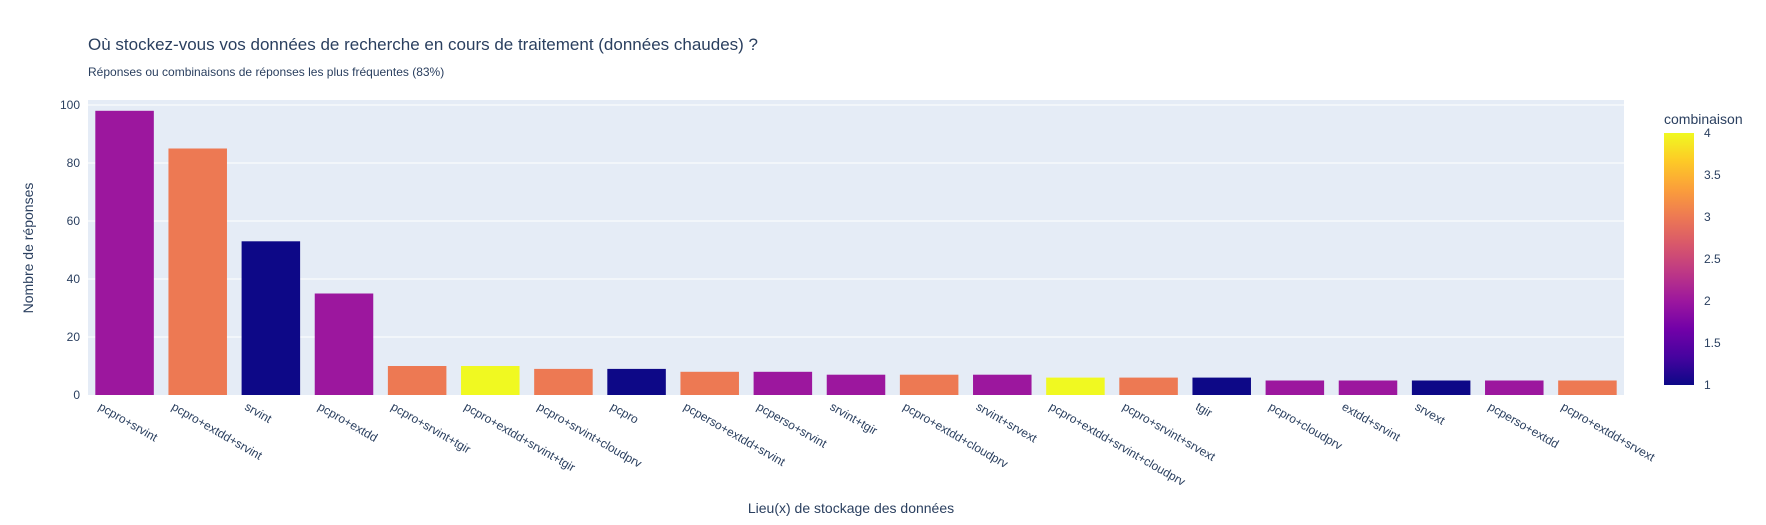 This screenshot has width=1766, height=525. What do you see at coordinates (1148, 386) in the screenshot?
I see `bar-pcpro+srvint+srvext` at bounding box center [1148, 386].